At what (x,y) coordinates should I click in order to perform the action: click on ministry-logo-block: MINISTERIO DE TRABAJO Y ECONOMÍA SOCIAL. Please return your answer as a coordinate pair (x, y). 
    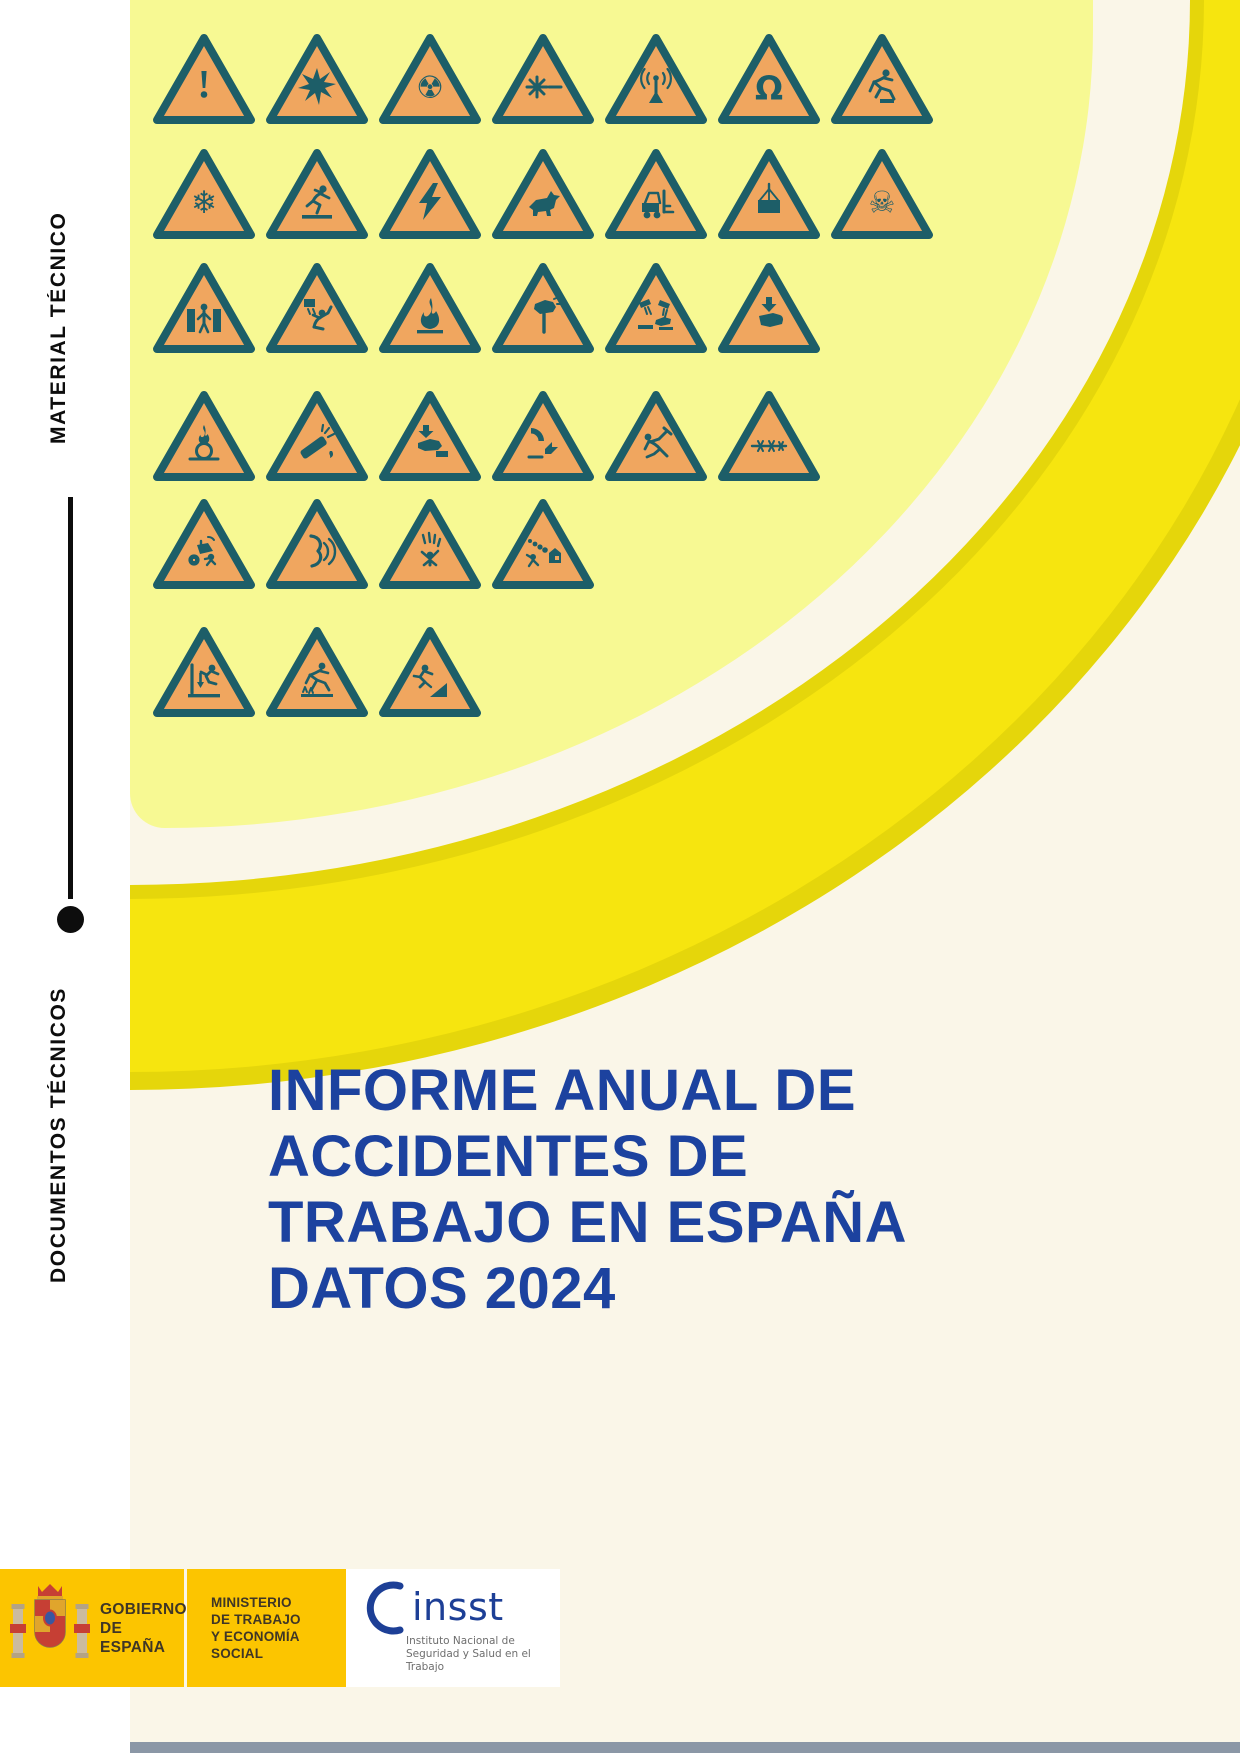
    Looking at the image, I should click on (266, 1628).